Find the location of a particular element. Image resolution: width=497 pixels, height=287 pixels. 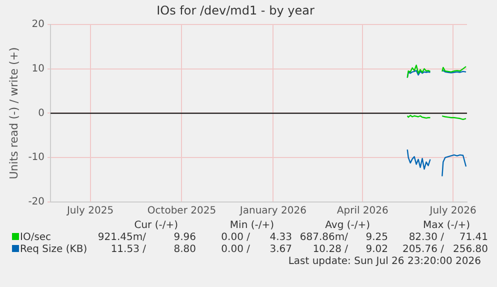

y-tick-label: 20 is located at coordinates (38, 24).